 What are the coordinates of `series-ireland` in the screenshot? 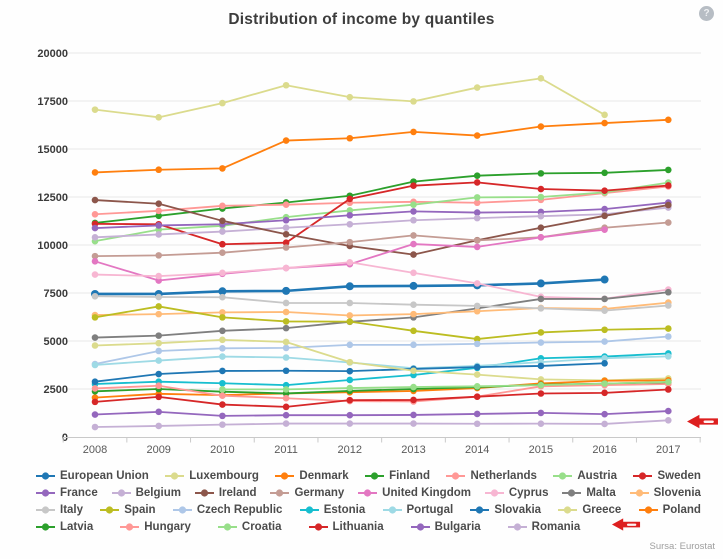 It's located at (381, 227).